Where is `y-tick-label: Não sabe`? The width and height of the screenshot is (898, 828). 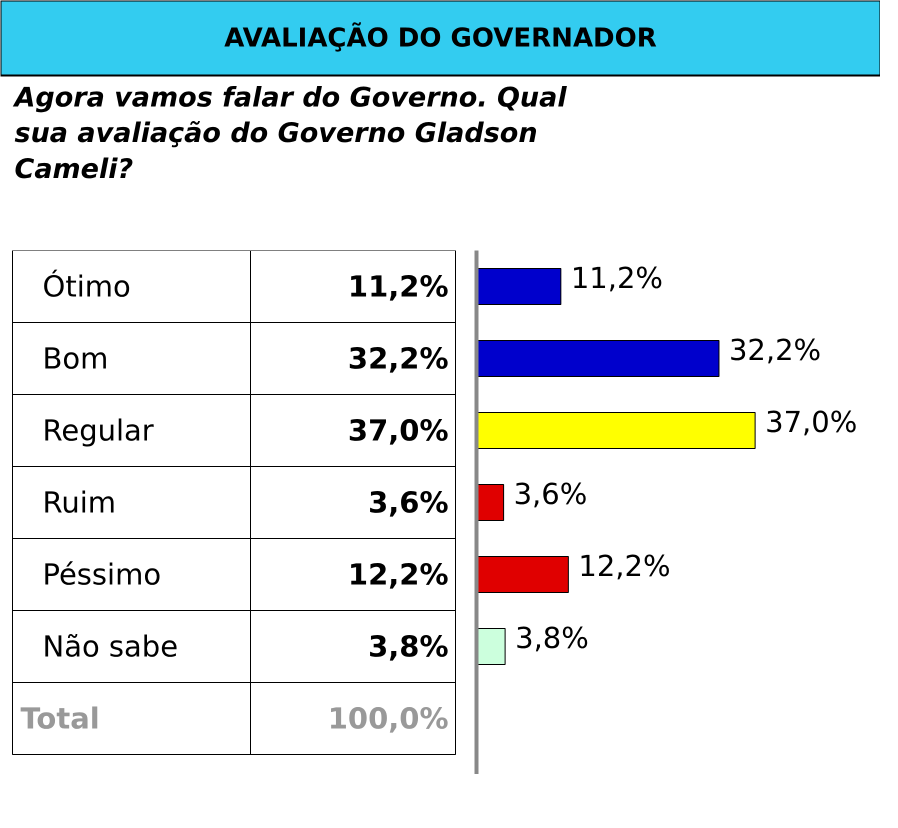
y-tick-label: Não sabe is located at coordinates (110, 647).